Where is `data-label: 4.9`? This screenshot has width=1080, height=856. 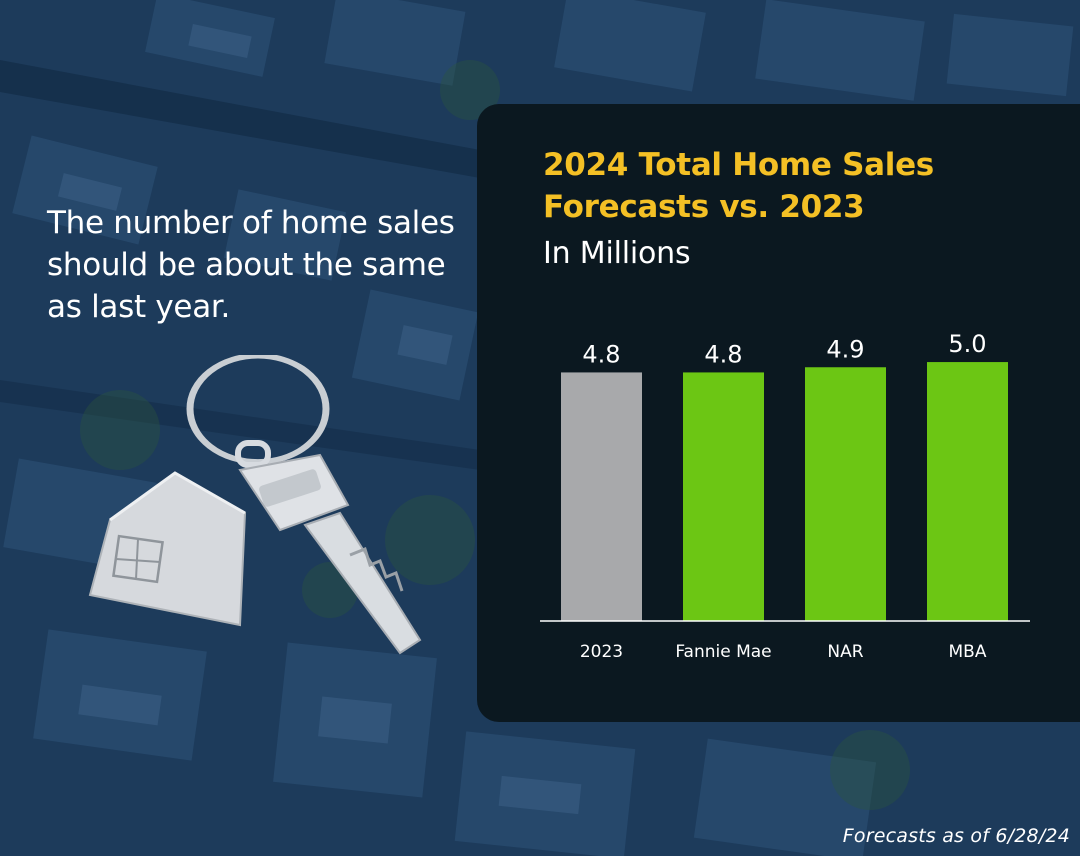 data-label: 4.9 is located at coordinates (845, 349).